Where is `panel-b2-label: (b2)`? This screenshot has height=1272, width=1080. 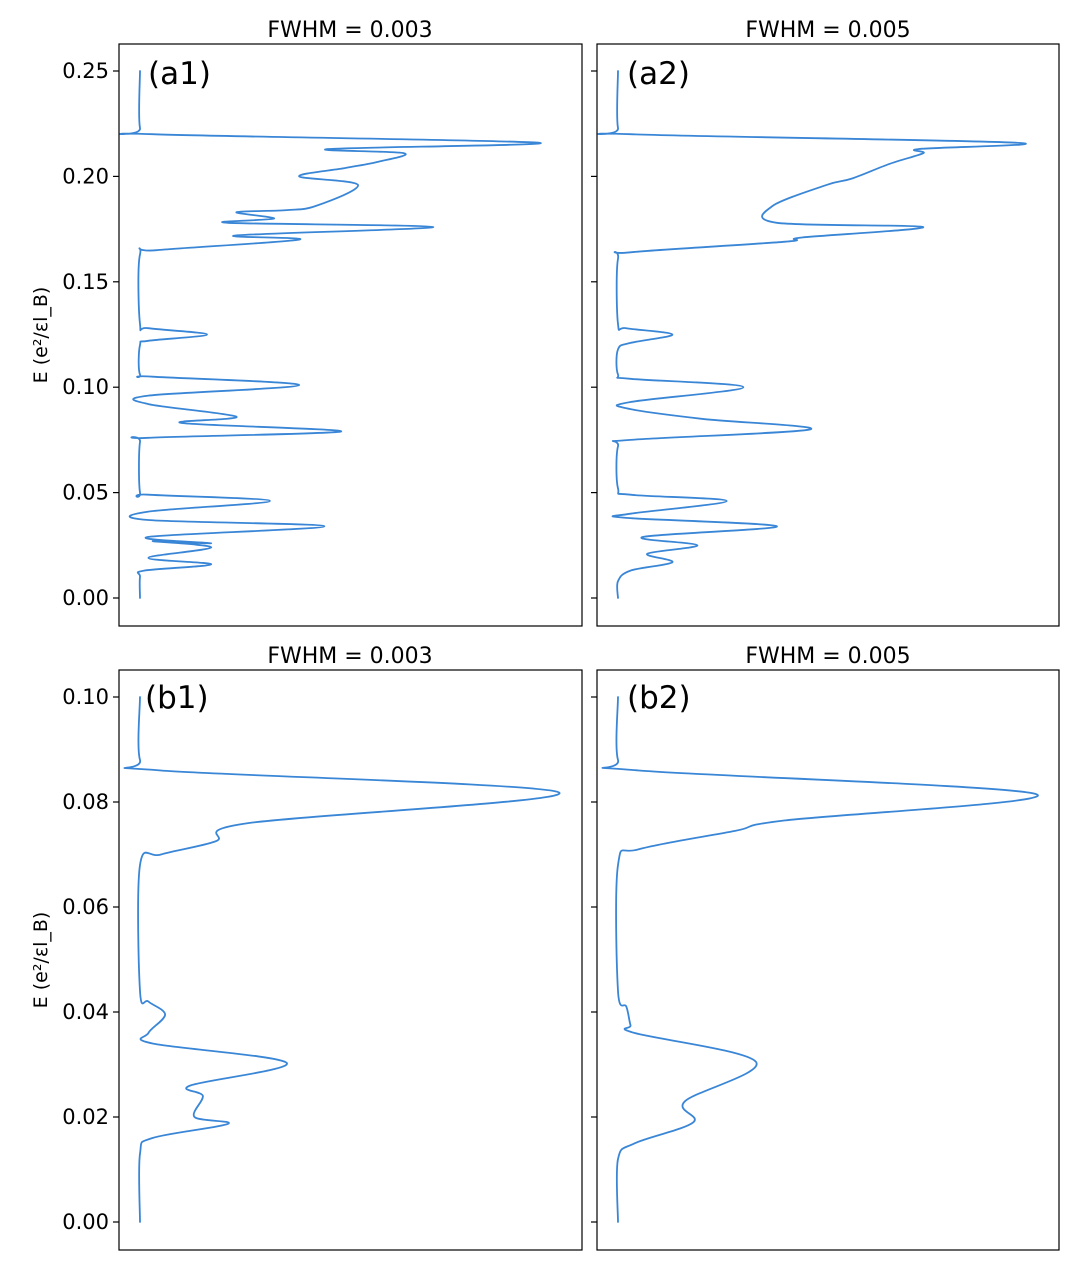
panel-b2-label: (b2) is located at coordinates (659, 698).